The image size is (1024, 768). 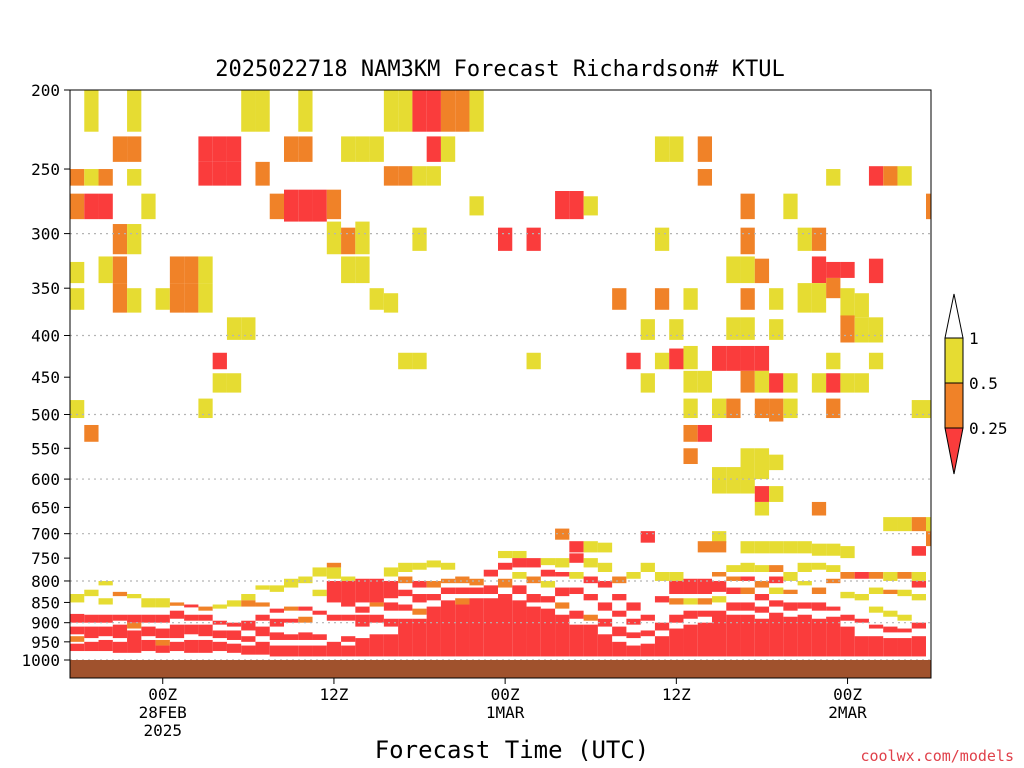 I want to click on x-tick-label: 1MAR, so click(x=505, y=712).